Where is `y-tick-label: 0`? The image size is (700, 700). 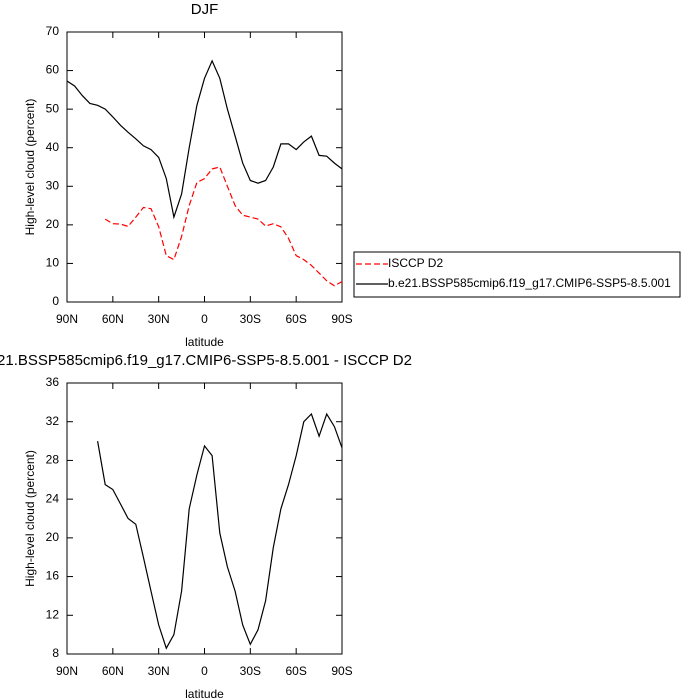 y-tick-label: 0 is located at coordinates (55, 301).